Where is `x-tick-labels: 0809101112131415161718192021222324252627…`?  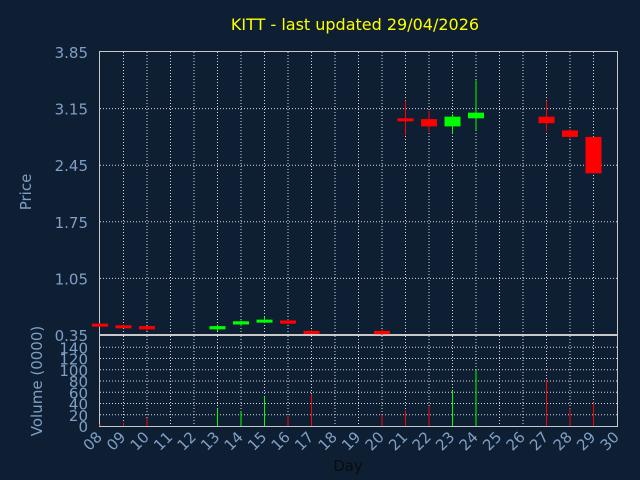
x-tick-labels: 0809101112131415161718192021222324252627… is located at coordinates (351, 441).